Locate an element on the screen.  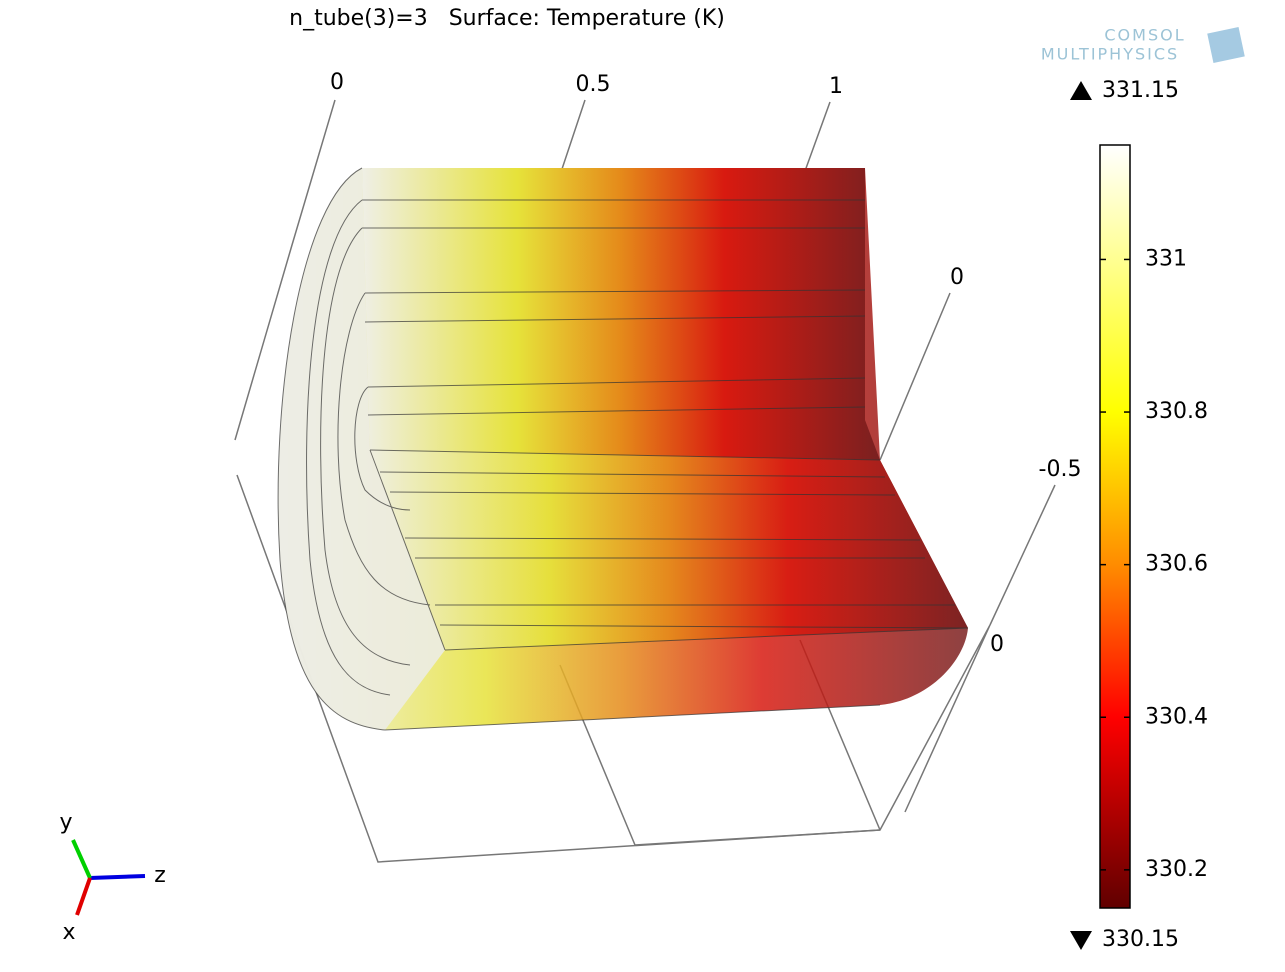
color-bar-tick-label: 331 is located at coordinates (1166, 258).